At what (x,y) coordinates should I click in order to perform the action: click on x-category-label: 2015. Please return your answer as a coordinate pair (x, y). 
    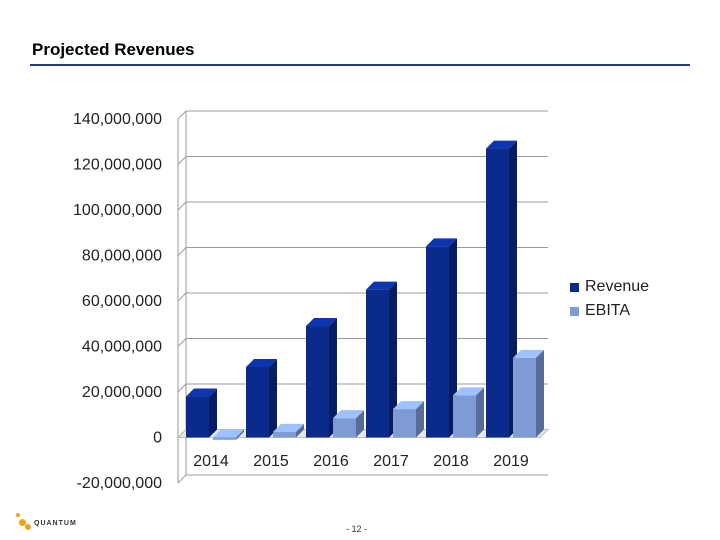
    Looking at the image, I should click on (271, 461).